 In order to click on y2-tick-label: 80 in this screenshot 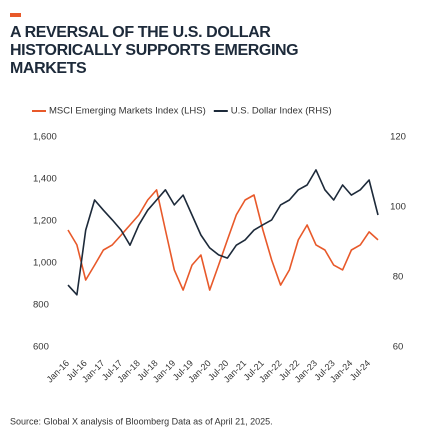, I will do `click(398, 277)`.